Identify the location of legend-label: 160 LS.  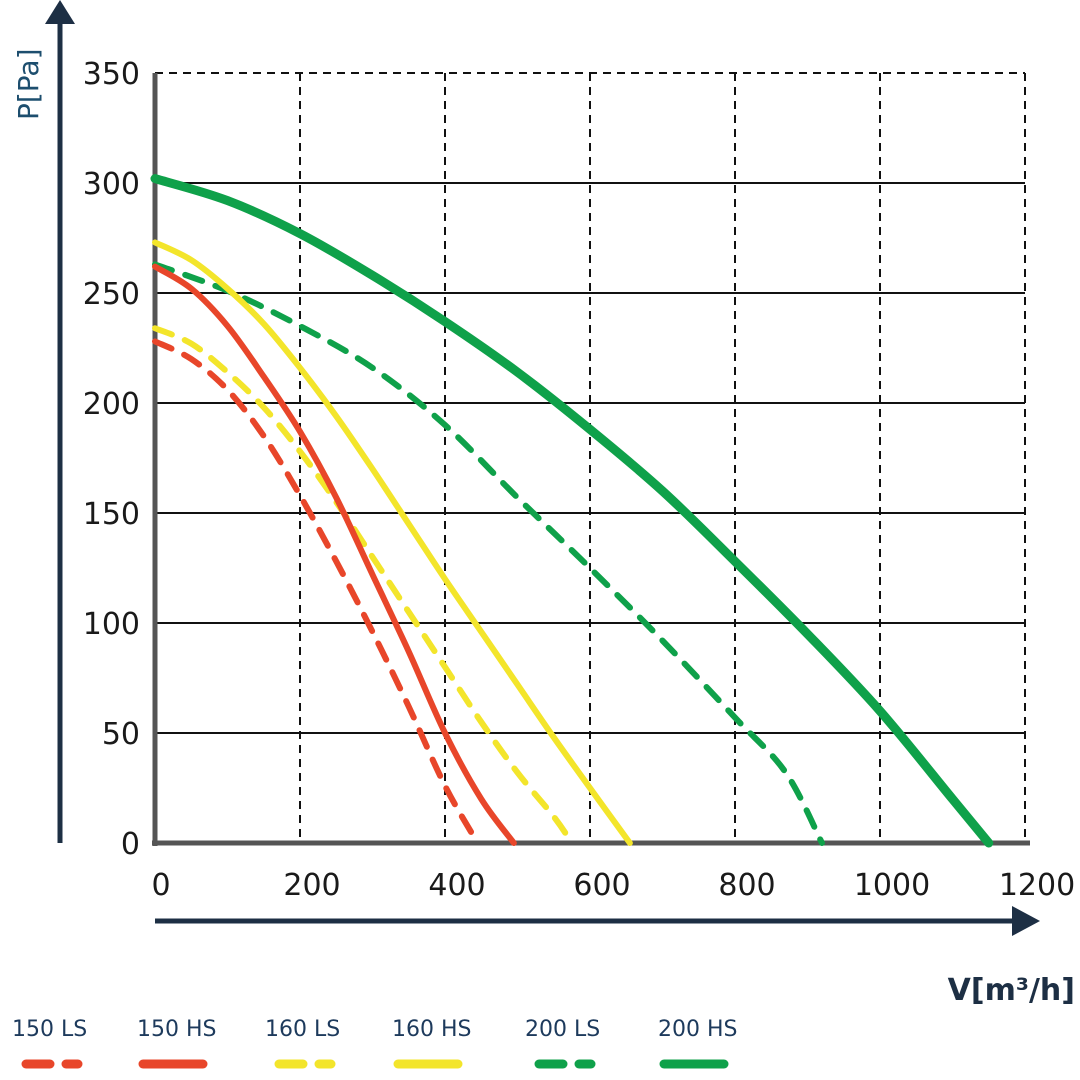
(302, 1029).